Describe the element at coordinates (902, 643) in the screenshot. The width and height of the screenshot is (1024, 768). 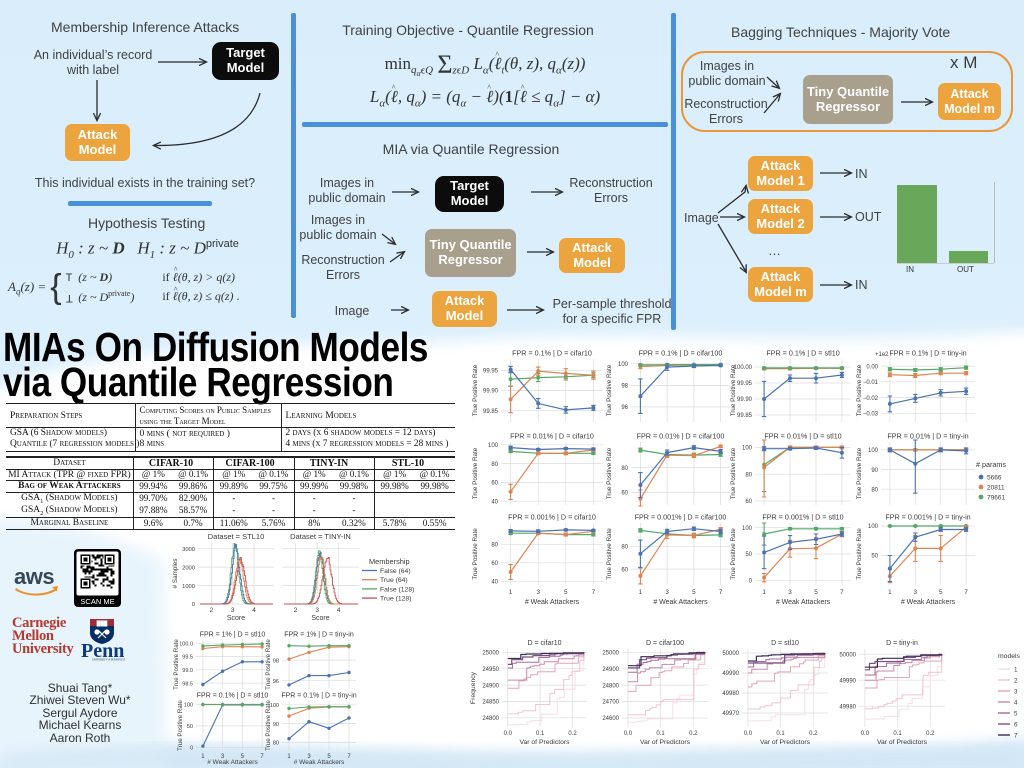
I see `svg-text: D = tiny-in` at that location.